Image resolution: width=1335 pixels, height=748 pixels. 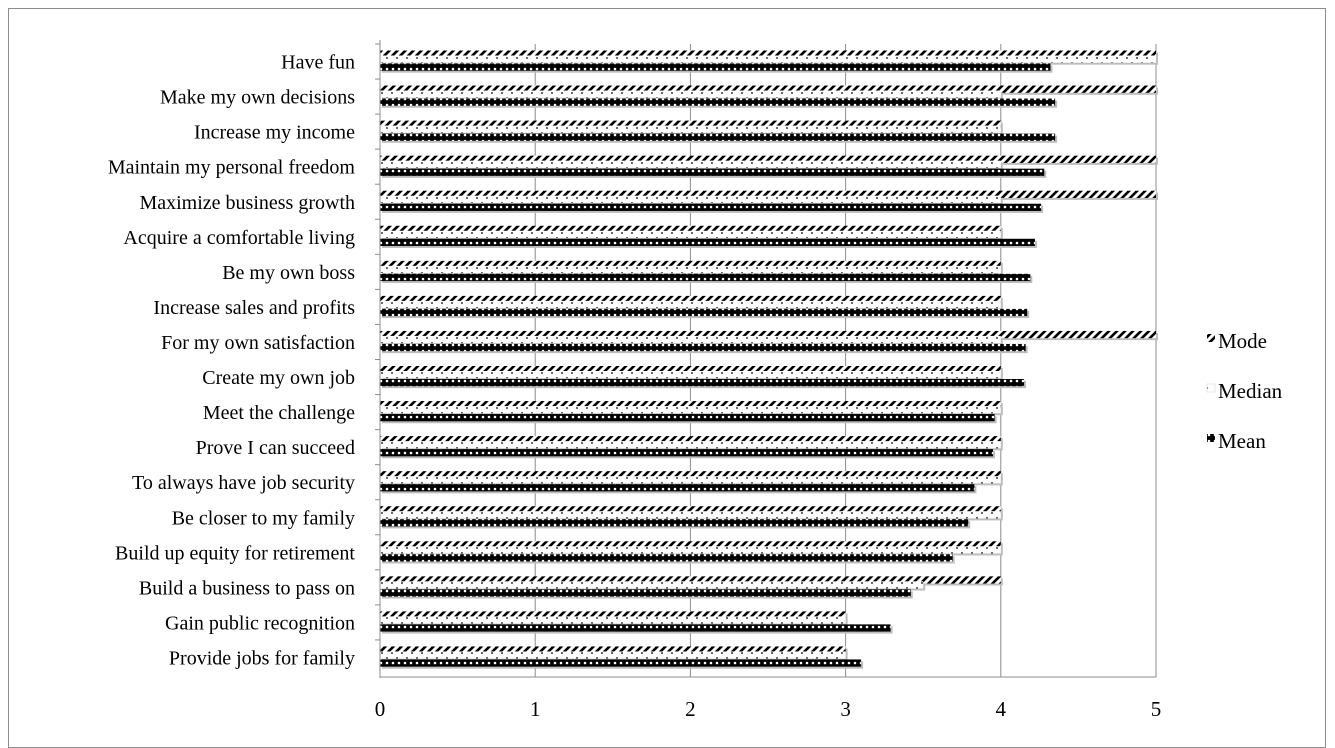 I want to click on category-label-create-my-own-job: Create my own job, so click(x=278, y=378).